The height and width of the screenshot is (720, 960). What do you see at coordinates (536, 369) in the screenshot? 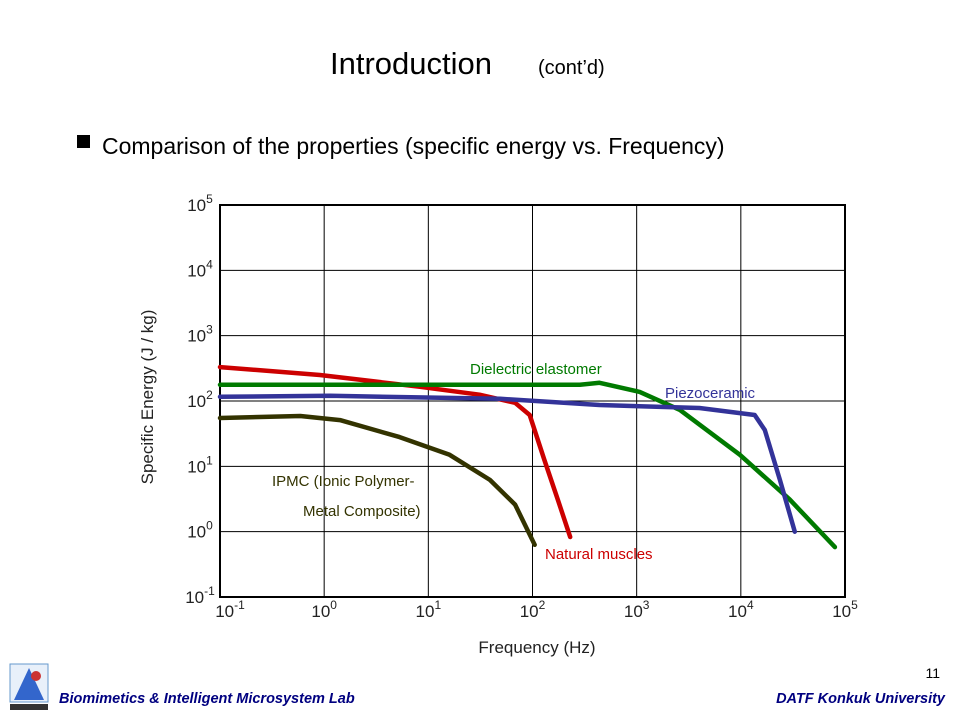
I see `series-label: Dielectric elastomer` at bounding box center [536, 369].